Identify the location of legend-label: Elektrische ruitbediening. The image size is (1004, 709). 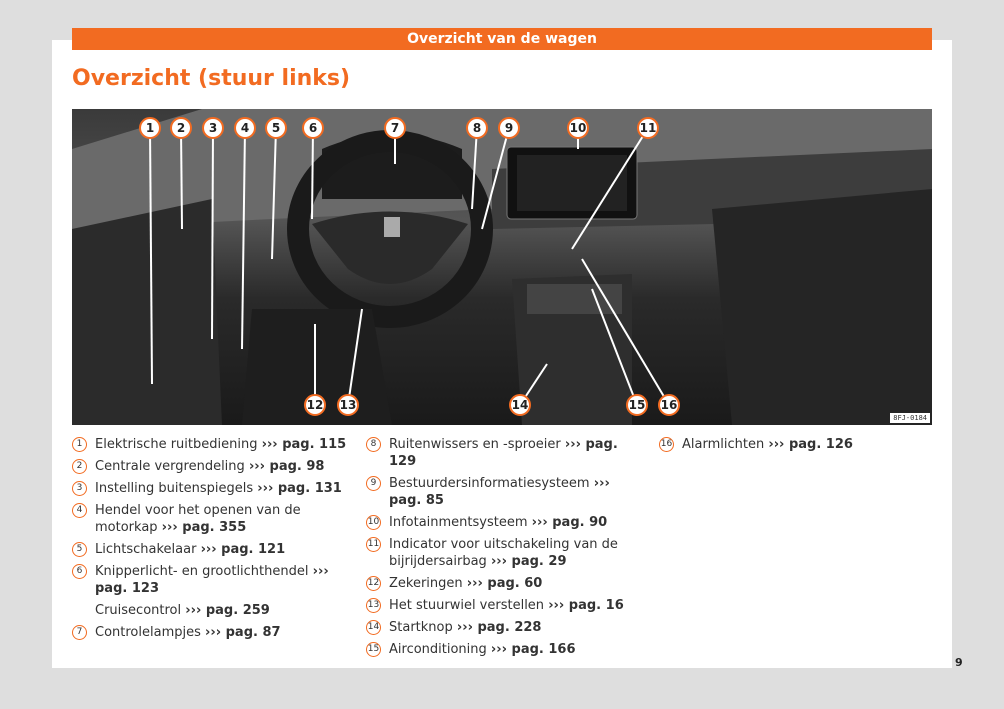
(176, 444).